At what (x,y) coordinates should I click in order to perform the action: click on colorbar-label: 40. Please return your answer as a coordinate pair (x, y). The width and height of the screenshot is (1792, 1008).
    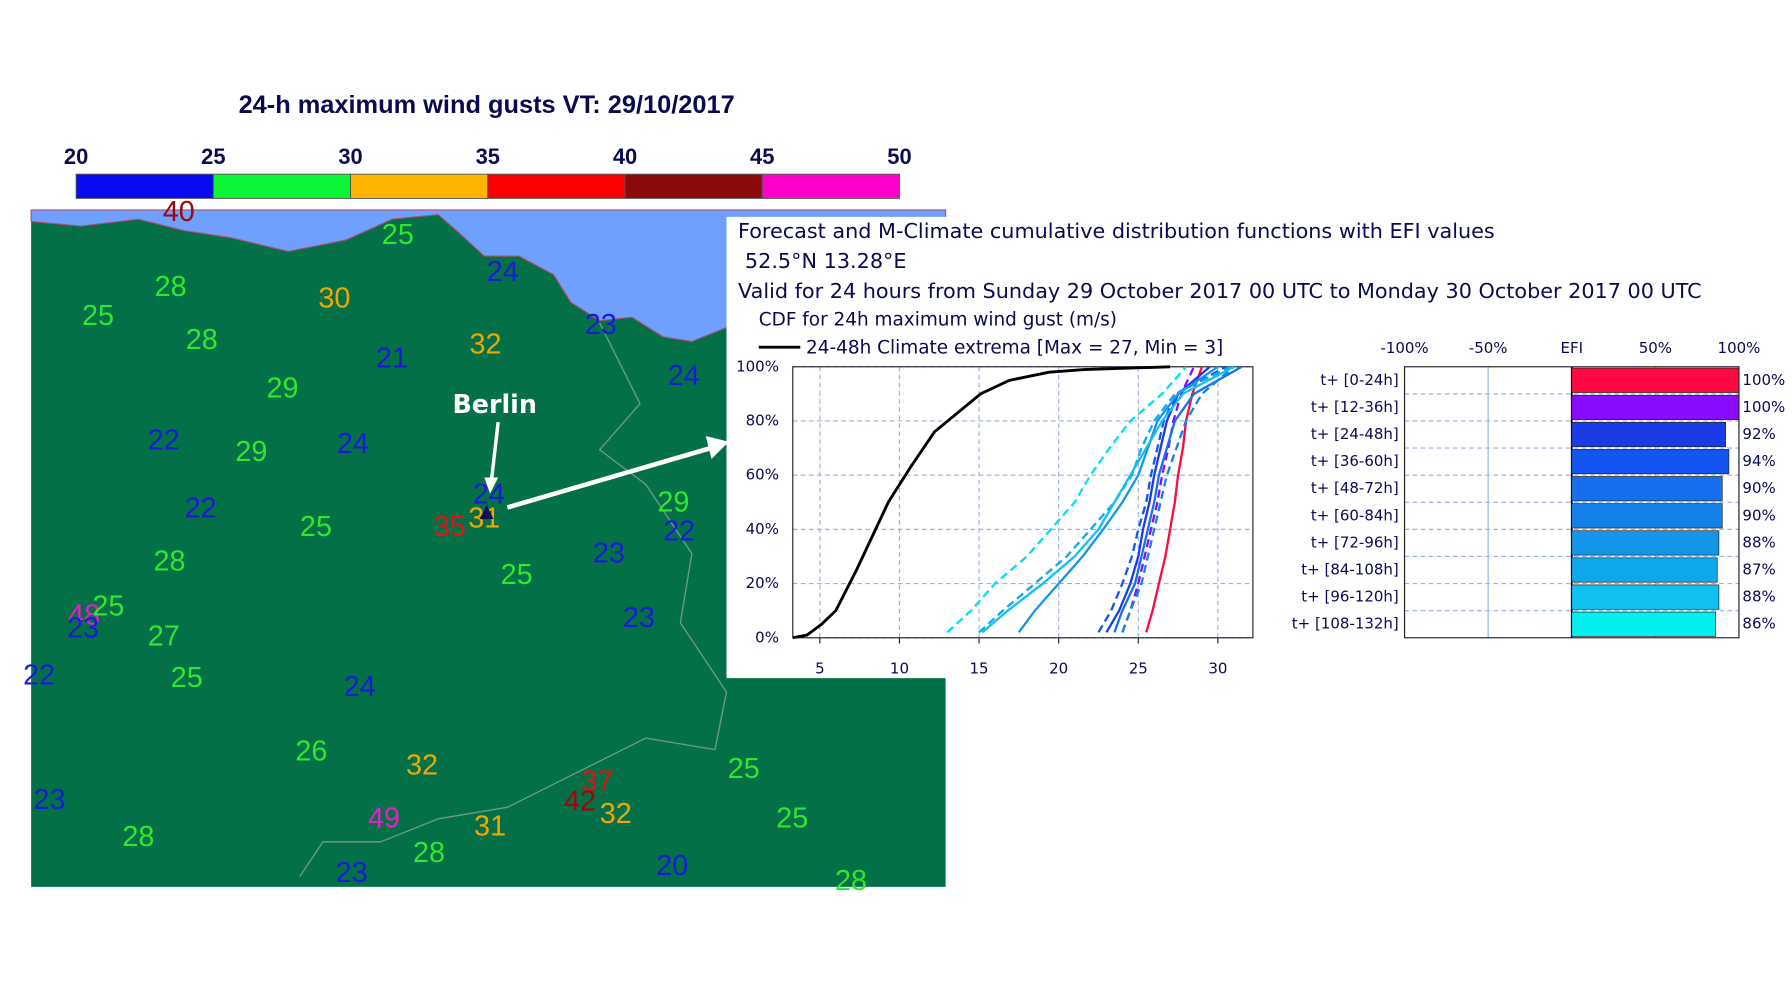
    Looking at the image, I should click on (625, 156).